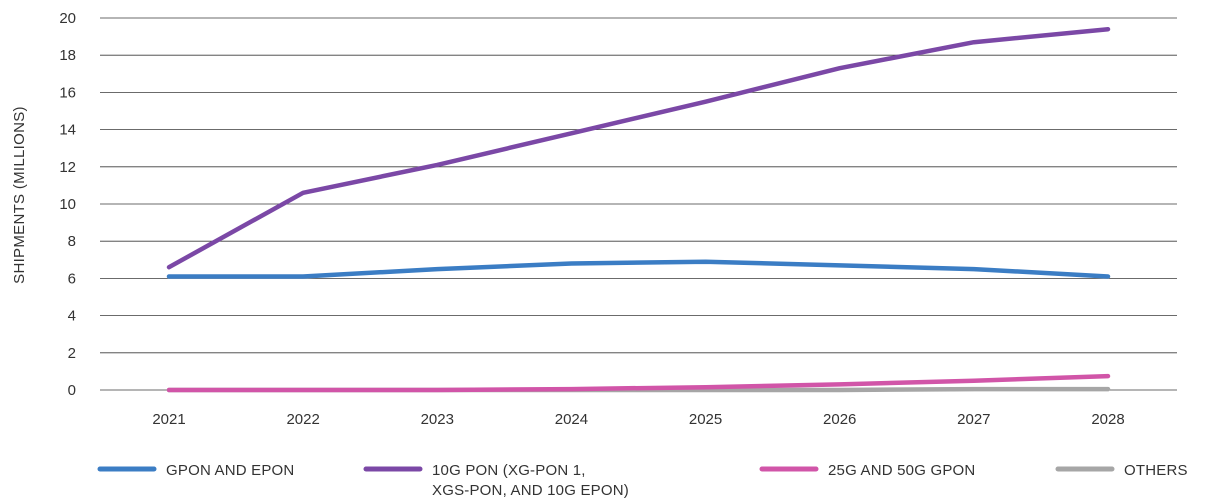 This screenshot has height=502, width=1228. What do you see at coordinates (530, 490) in the screenshot?
I see `legend-label: XGS-PON, AND 10G EPON)` at bounding box center [530, 490].